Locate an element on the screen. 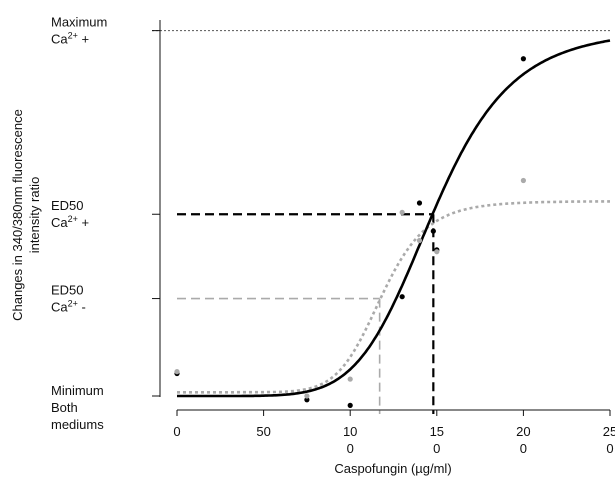 This screenshot has width=615, height=480. y-level-label: ED50 Ca2+ + is located at coordinates (70, 214).